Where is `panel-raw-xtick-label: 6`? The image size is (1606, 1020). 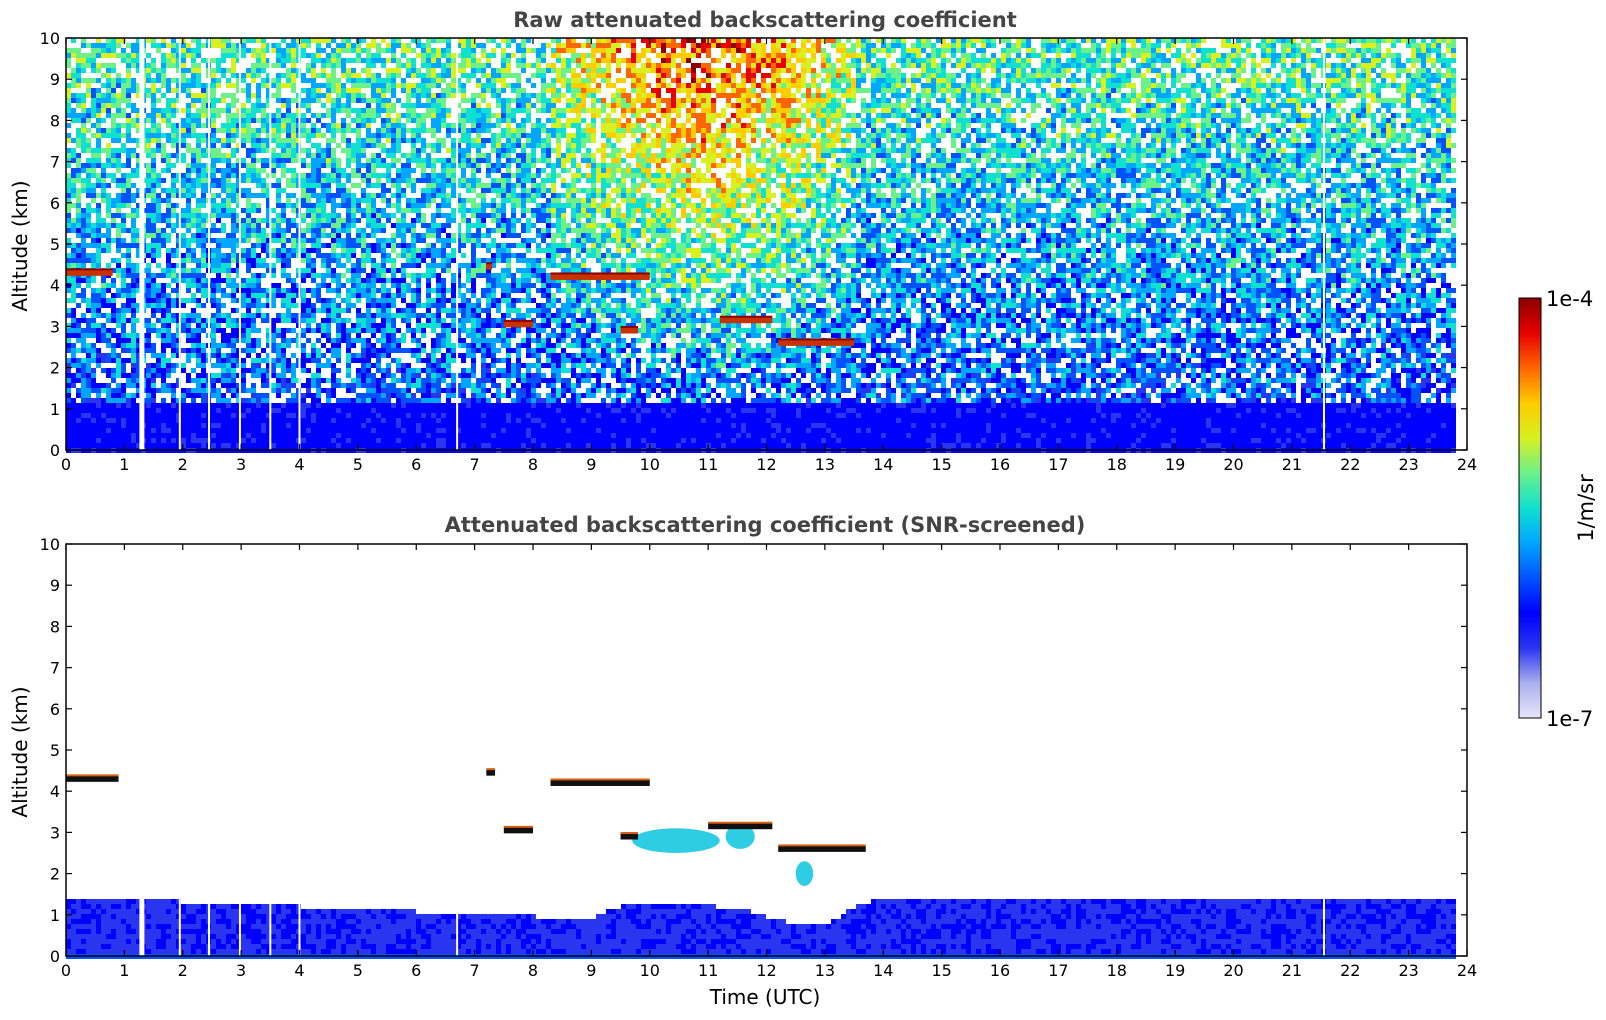
panel-raw-xtick-label: 6 is located at coordinates (416, 464).